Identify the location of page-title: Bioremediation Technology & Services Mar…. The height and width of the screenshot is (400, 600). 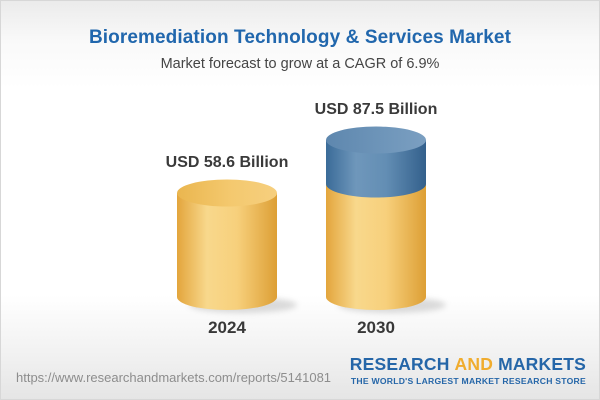
(300, 37).